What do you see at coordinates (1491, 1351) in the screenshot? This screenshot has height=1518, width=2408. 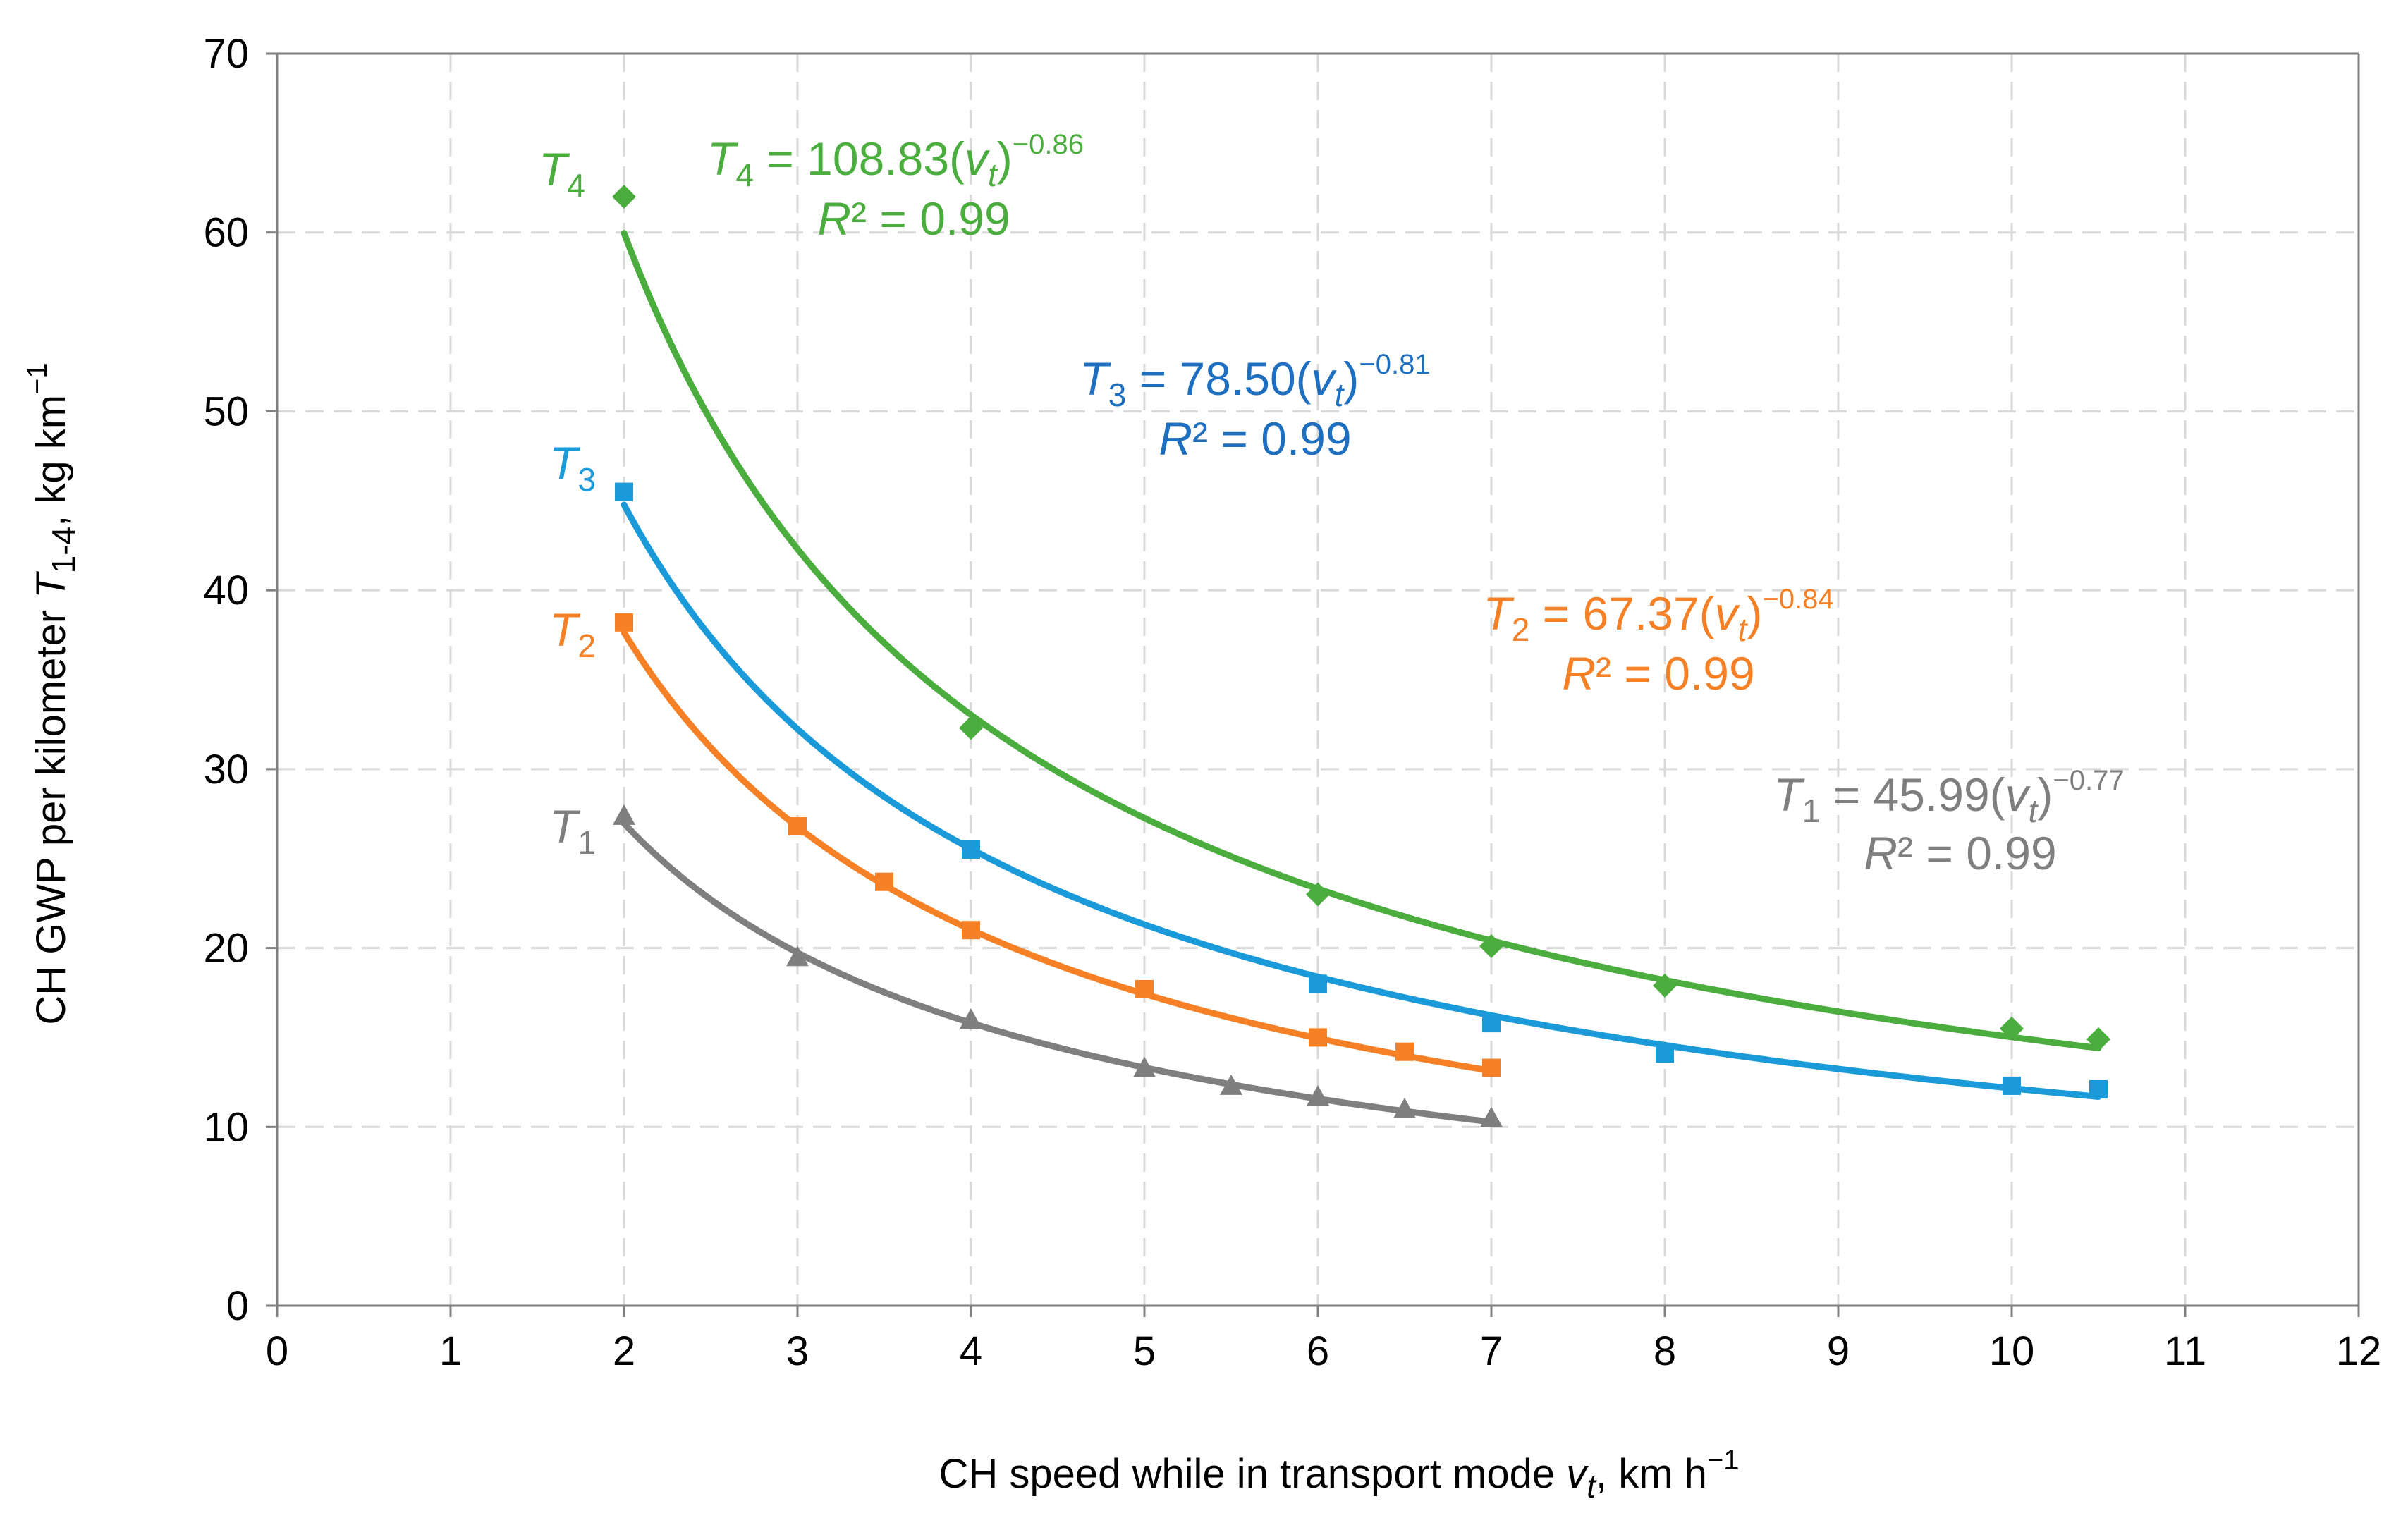 I see `x-tick-label: 7` at bounding box center [1491, 1351].